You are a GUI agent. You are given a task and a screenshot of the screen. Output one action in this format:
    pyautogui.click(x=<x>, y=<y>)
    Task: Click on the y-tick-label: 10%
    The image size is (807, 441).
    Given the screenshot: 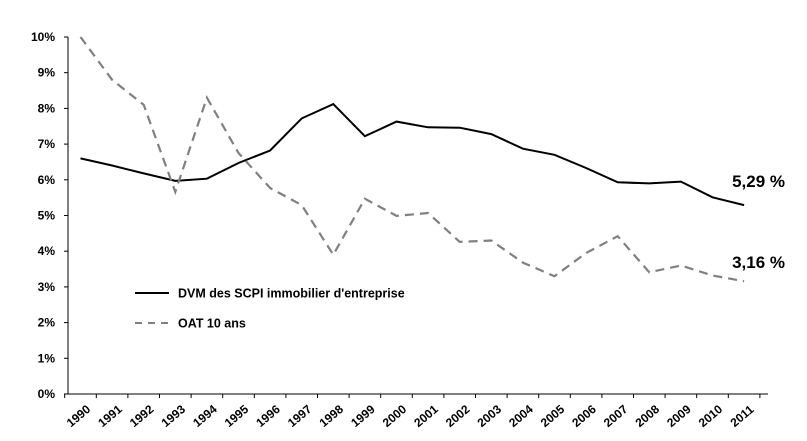 What is the action you would take?
    pyautogui.click(x=43, y=37)
    